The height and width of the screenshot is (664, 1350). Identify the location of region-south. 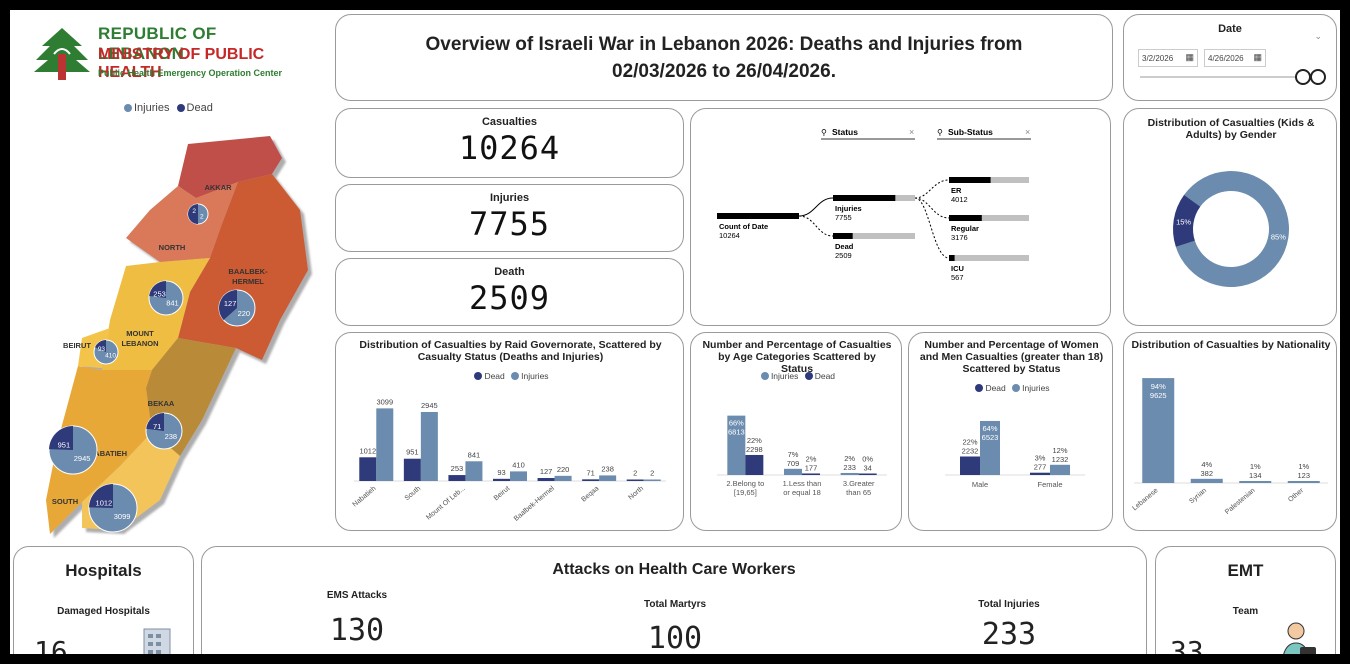
(99, 450).